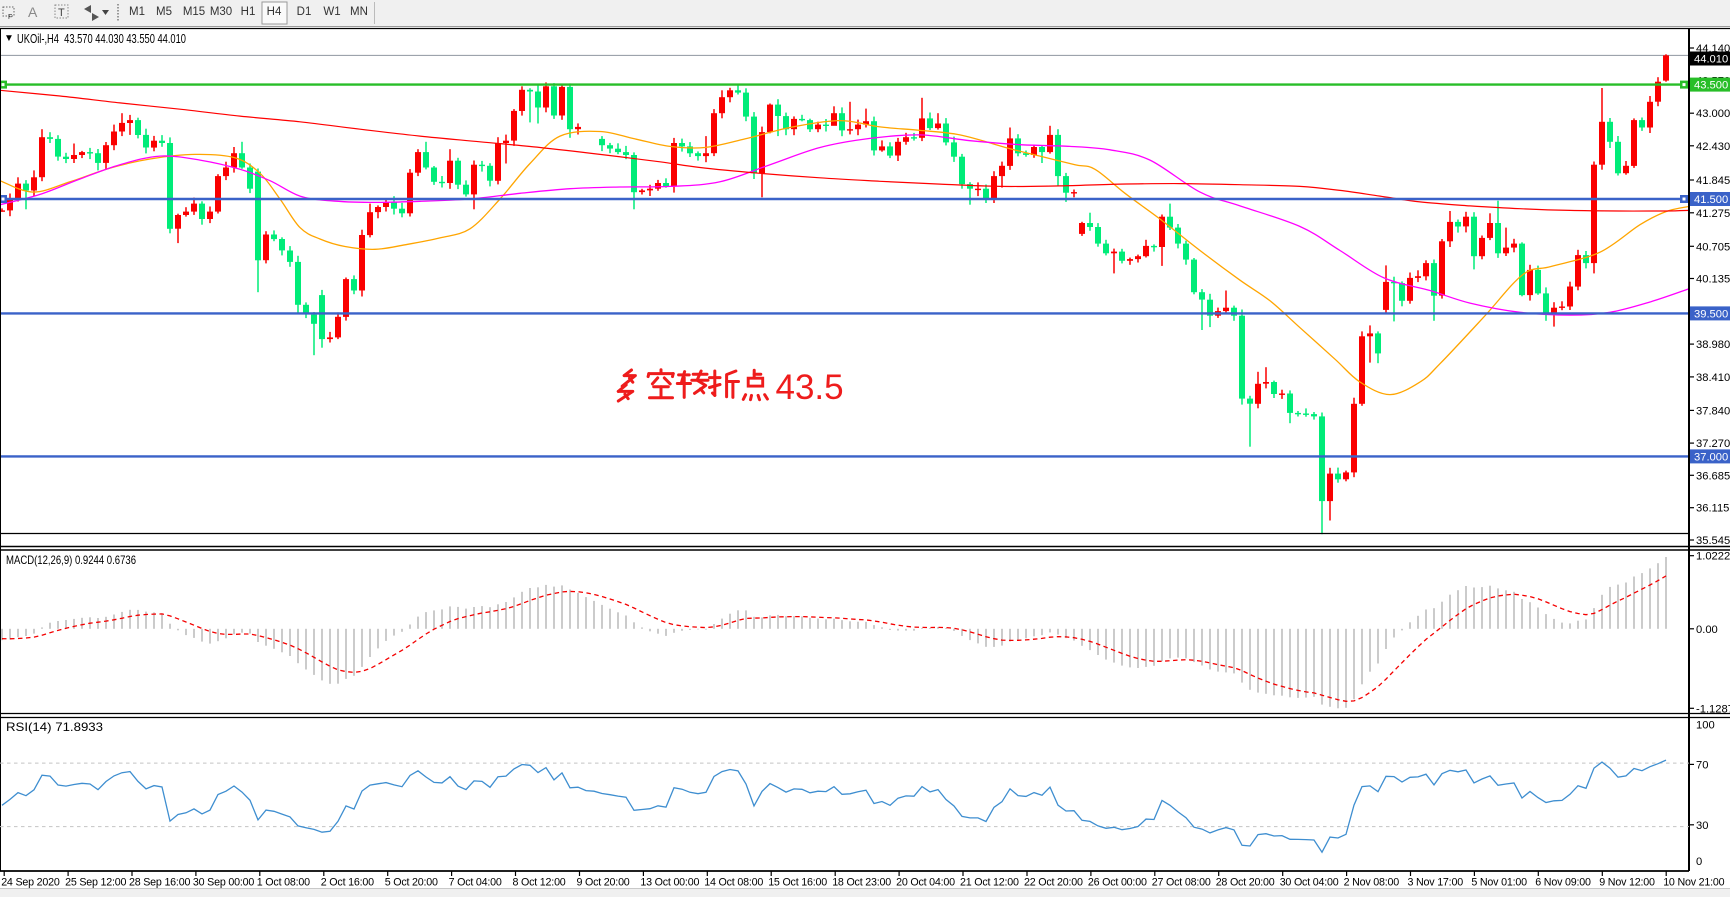  I want to click on svg-text: 13 Oct 00:00, so click(669, 883).